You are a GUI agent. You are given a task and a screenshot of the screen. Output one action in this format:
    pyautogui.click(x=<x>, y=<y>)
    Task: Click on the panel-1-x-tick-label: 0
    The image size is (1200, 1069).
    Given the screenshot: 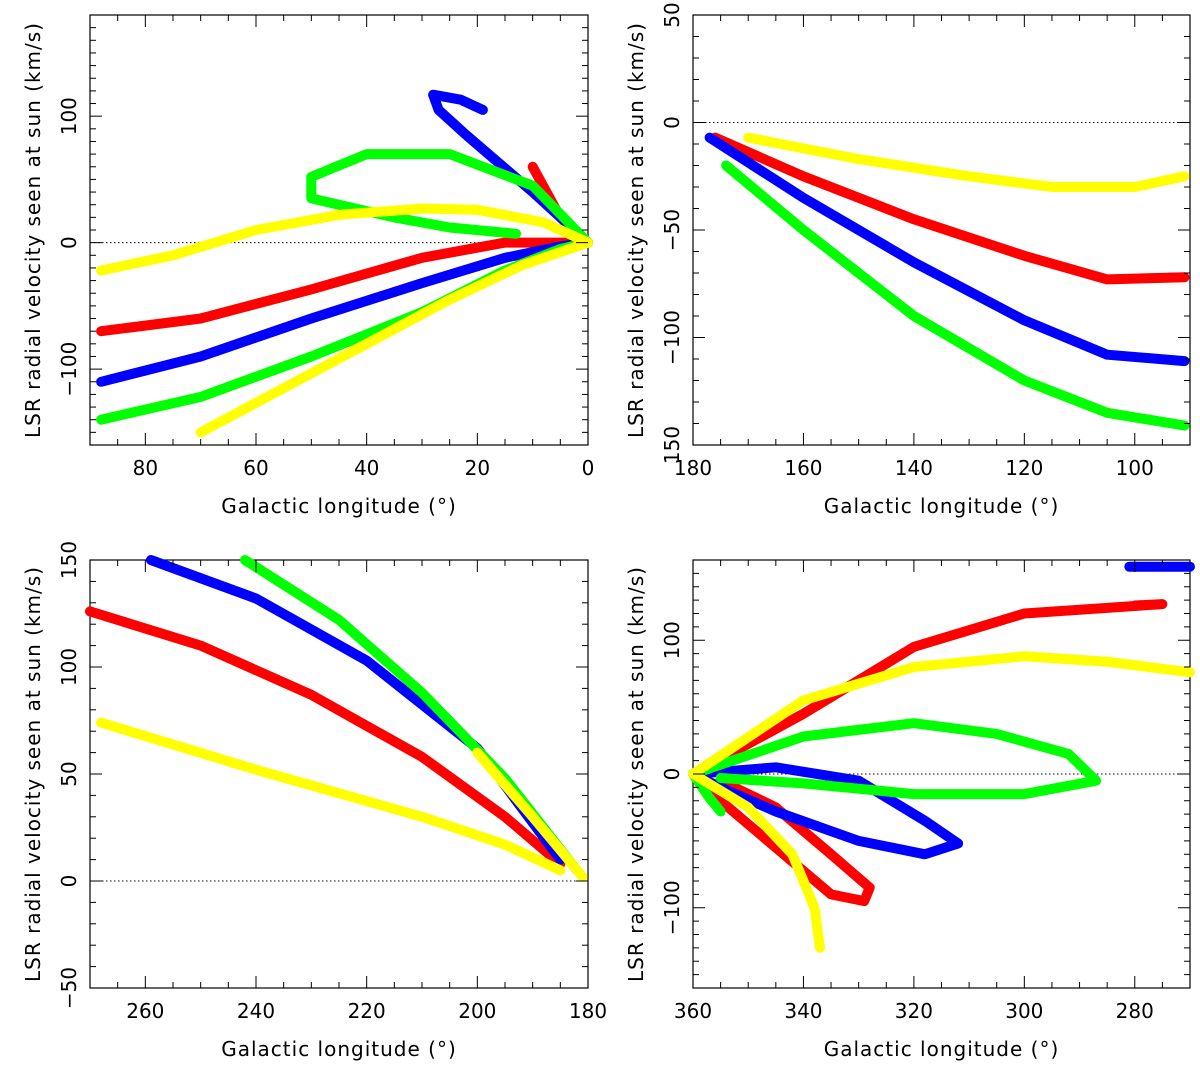 What is the action you would take?
    pyautogui.click(x=588, y=468)
    